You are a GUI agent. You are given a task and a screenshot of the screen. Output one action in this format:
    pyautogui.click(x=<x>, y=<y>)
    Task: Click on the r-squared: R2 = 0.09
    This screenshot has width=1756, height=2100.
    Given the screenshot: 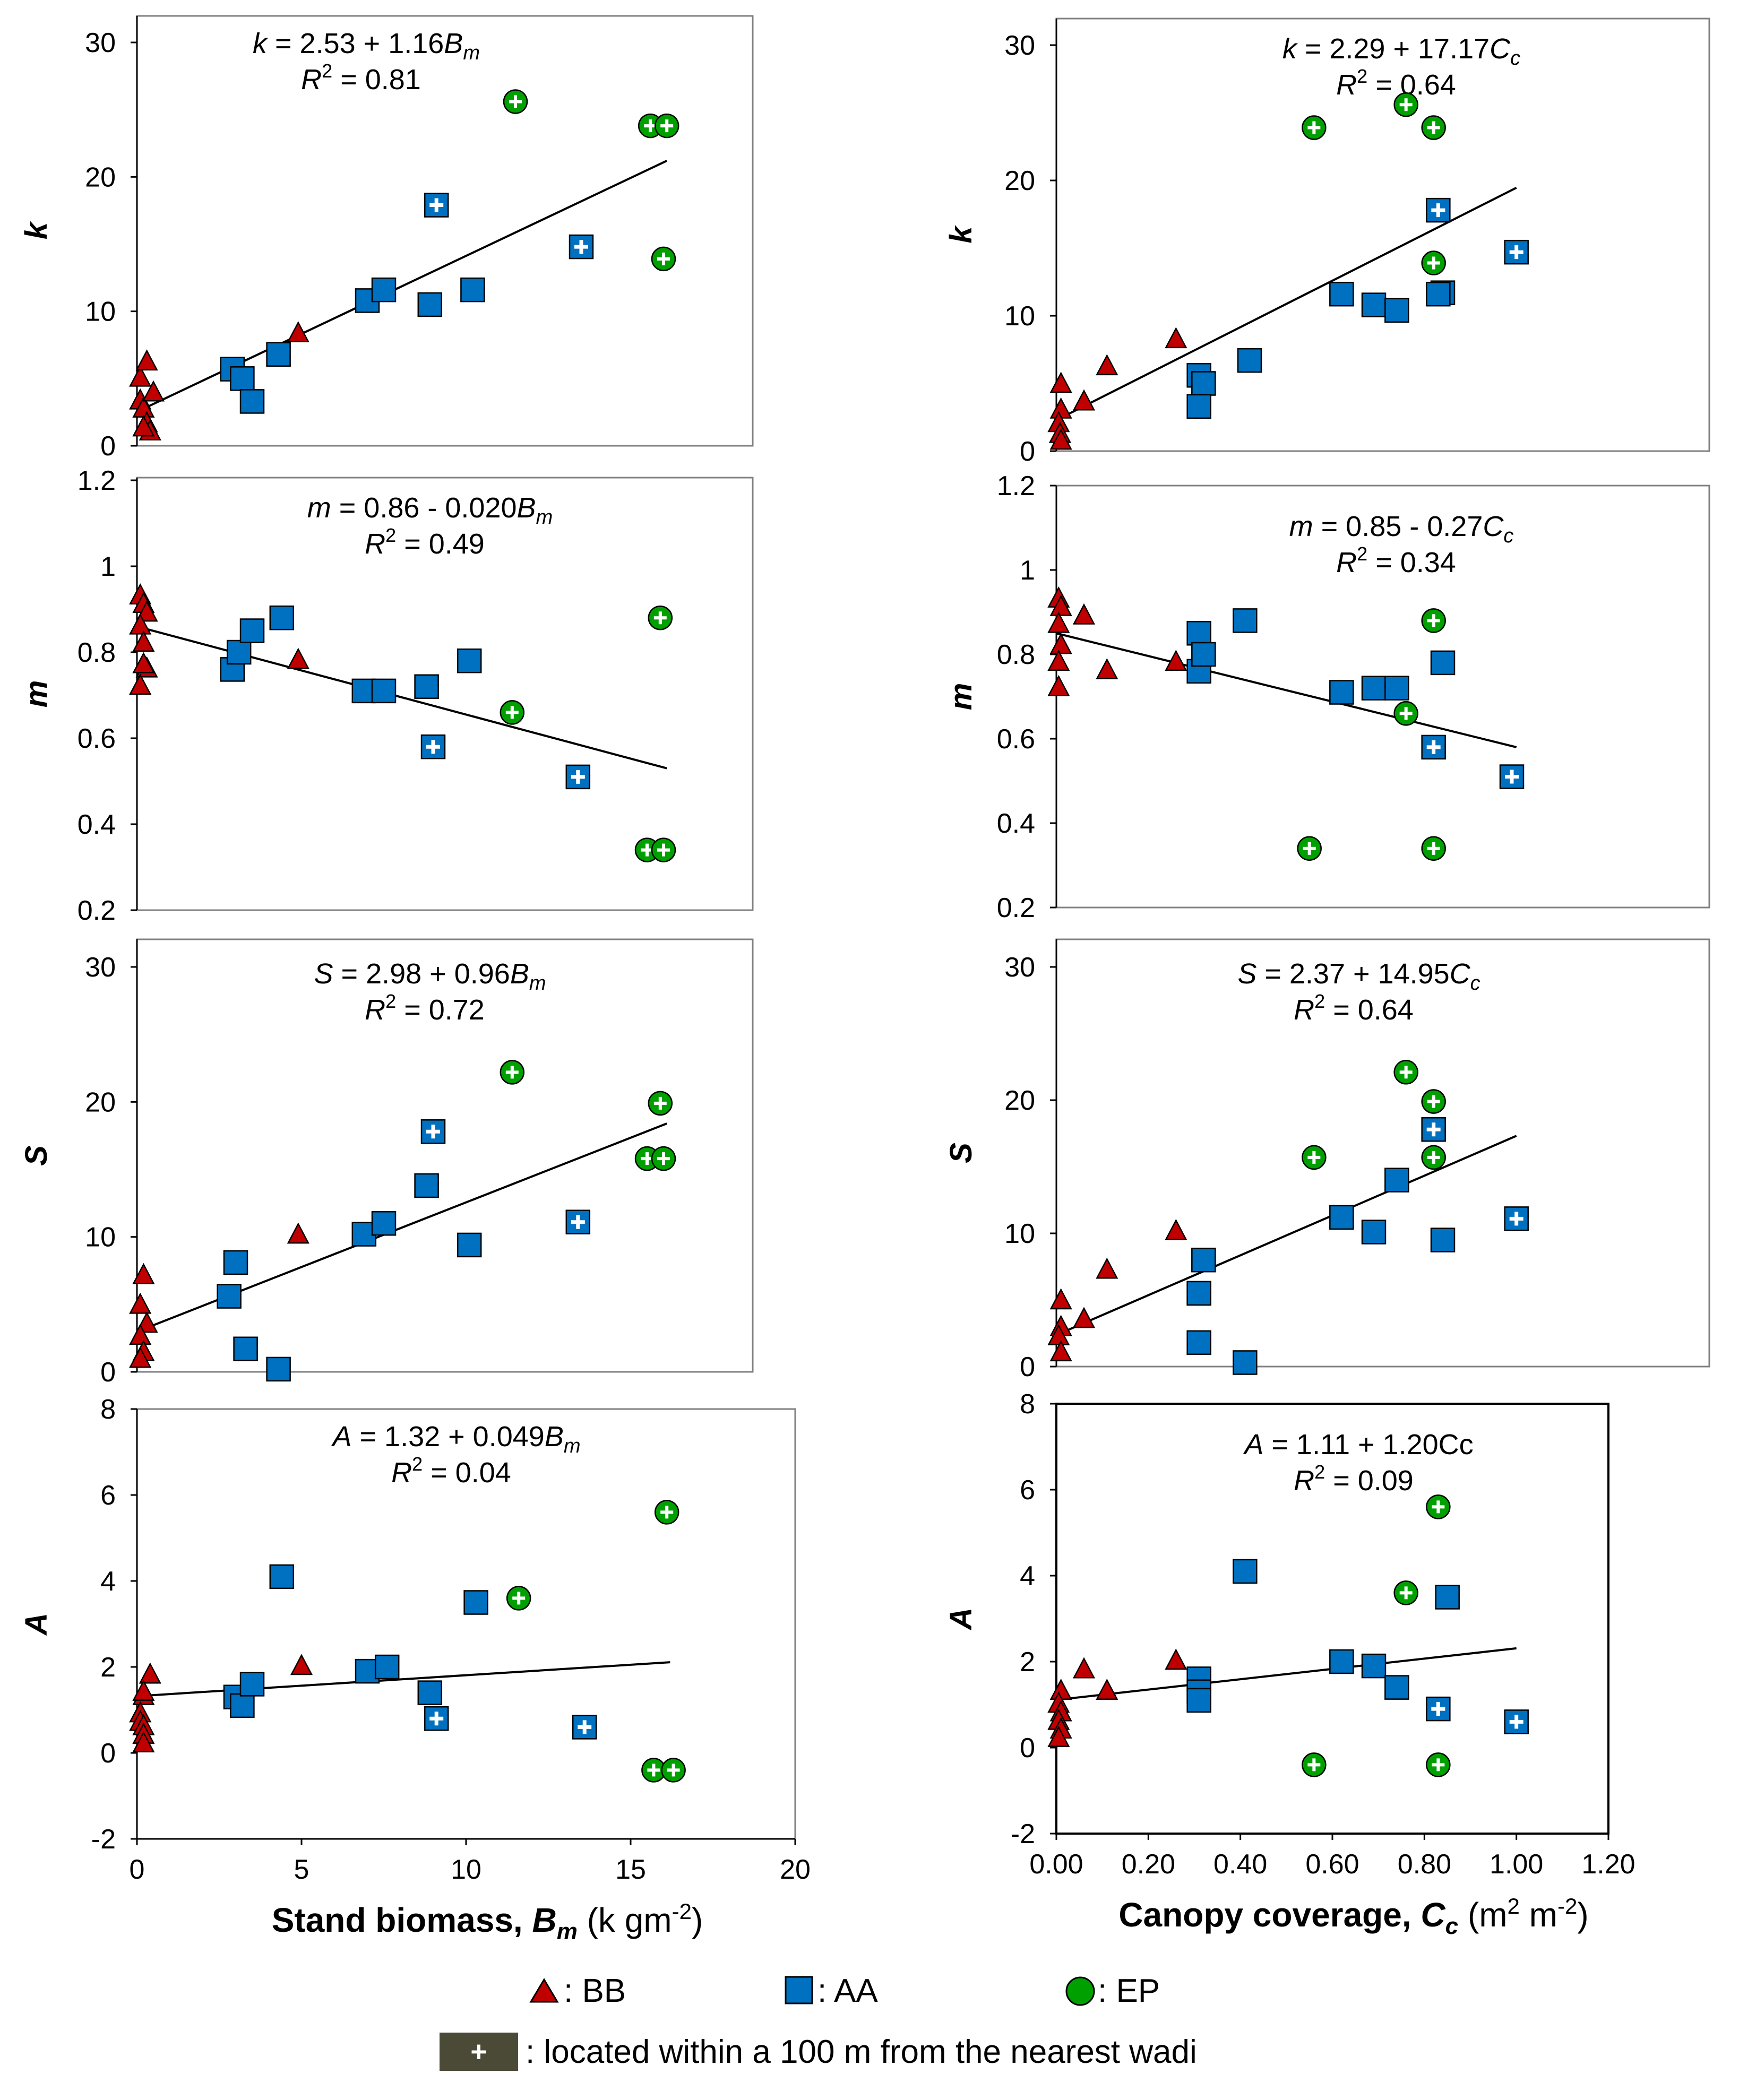 What is the action you would take?
    pyautogui.click(x=1354, y=1479)
    